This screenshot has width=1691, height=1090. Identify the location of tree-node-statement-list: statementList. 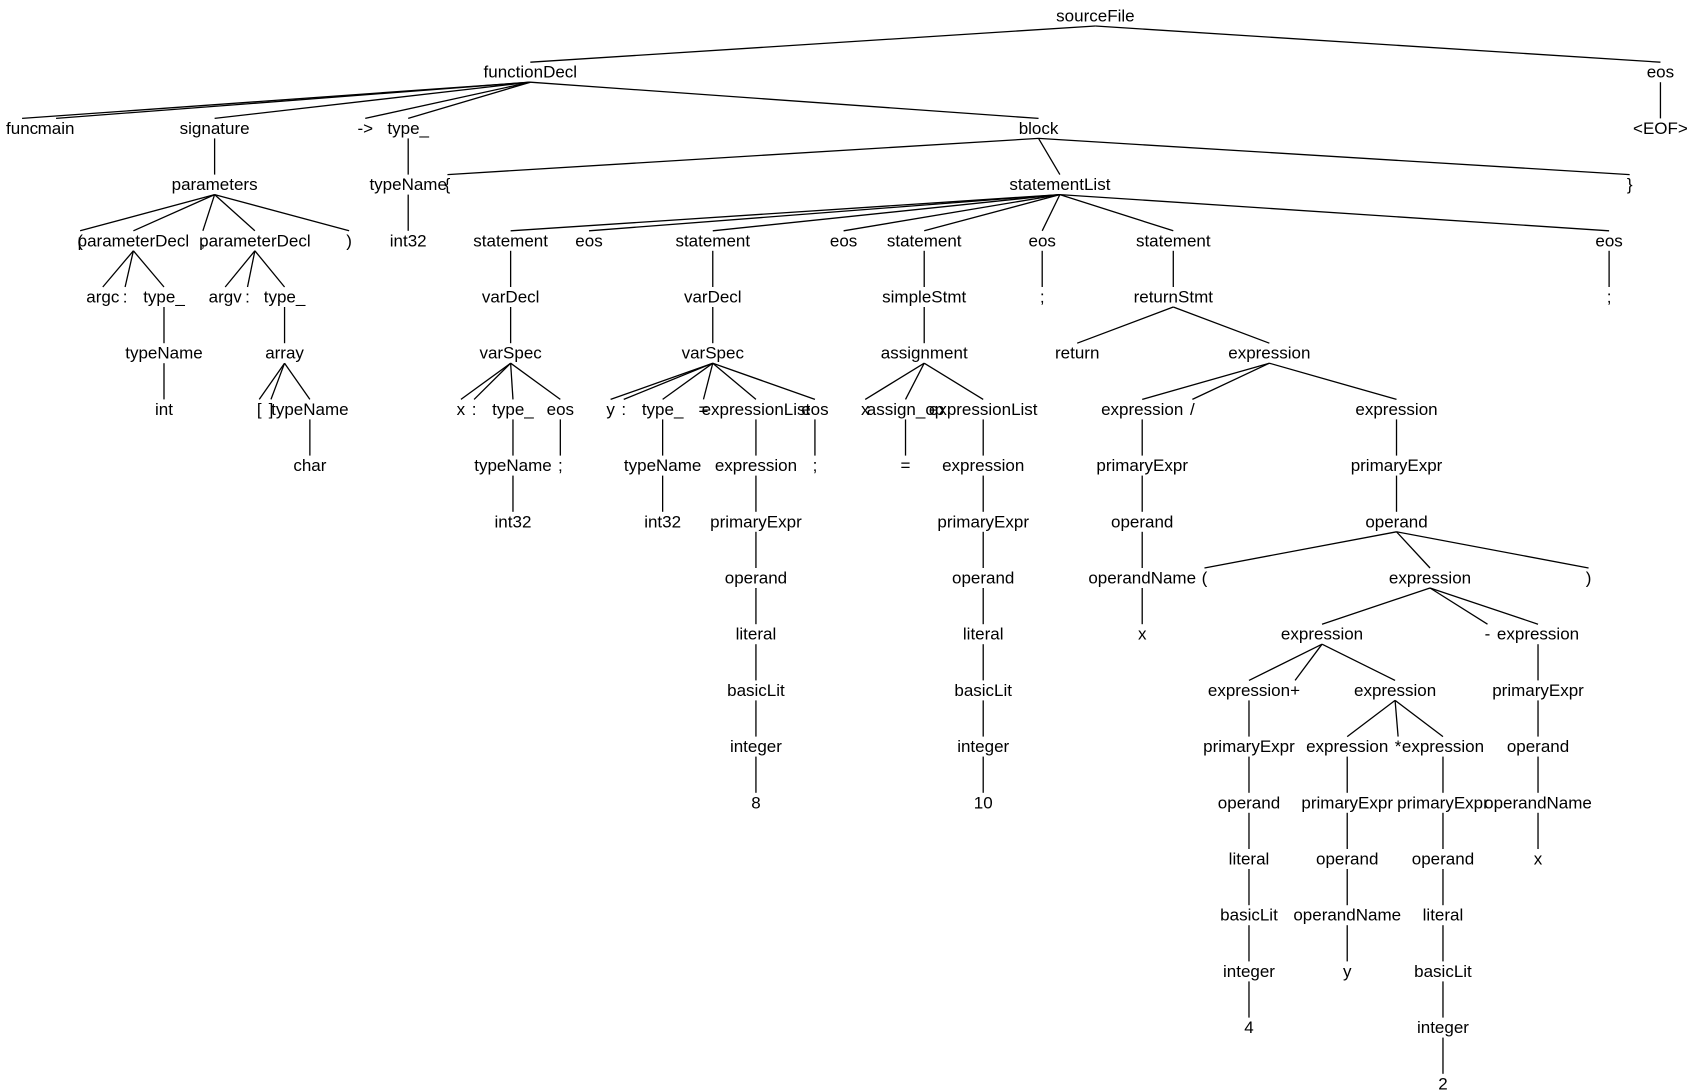
(1059, 184).